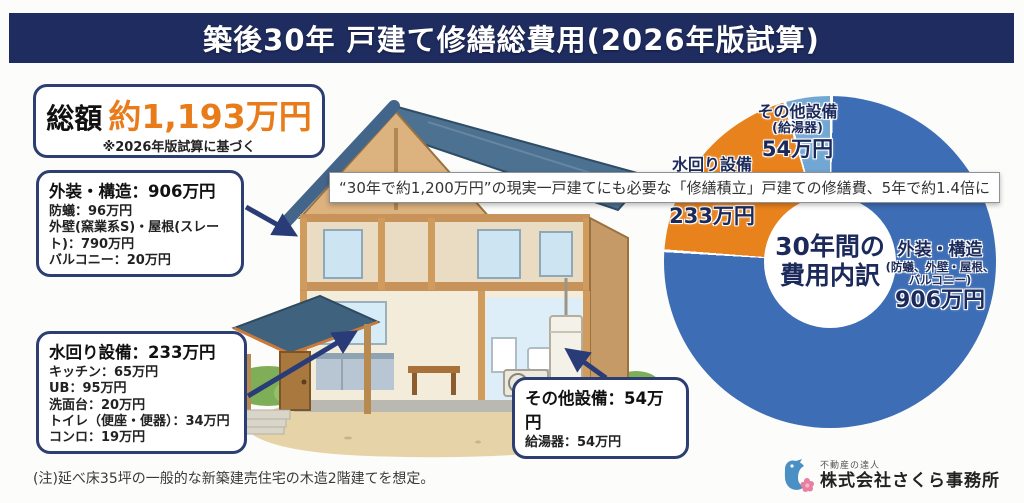 Image resolution: width=1024 pixels, height=503 pixels. Describe the element at coordinates (97, 405) in the screenshot. I see `water-line: 洗面台：20万円` at that location.